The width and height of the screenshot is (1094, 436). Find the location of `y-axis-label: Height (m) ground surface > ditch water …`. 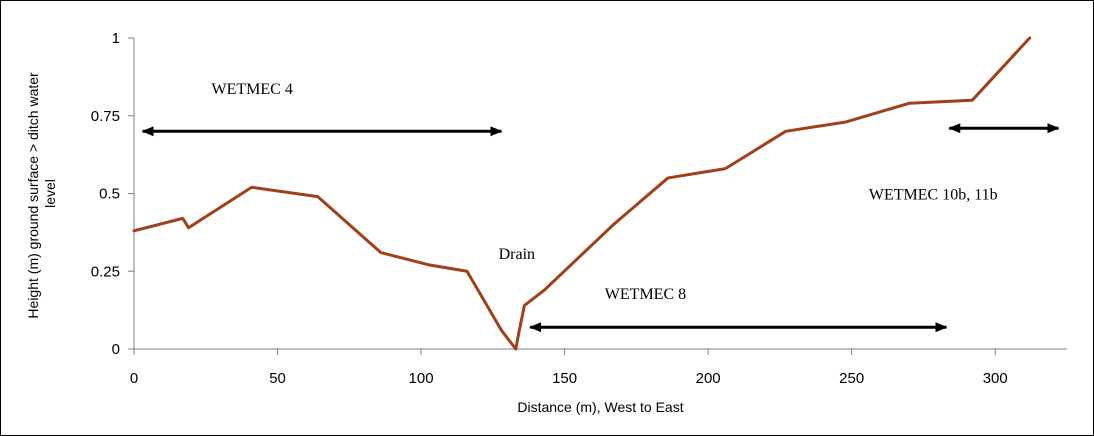

y-axis-label: Height (m) ground surface > ditch water … is located at coordinates (41, 193).